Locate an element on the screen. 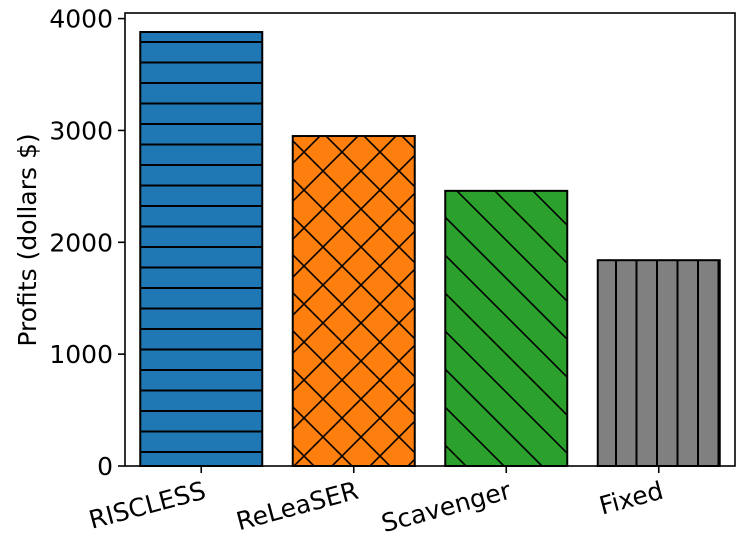 The image size is (747, 554). y-tick-label: 3000 is located at coordinates (81, 130).